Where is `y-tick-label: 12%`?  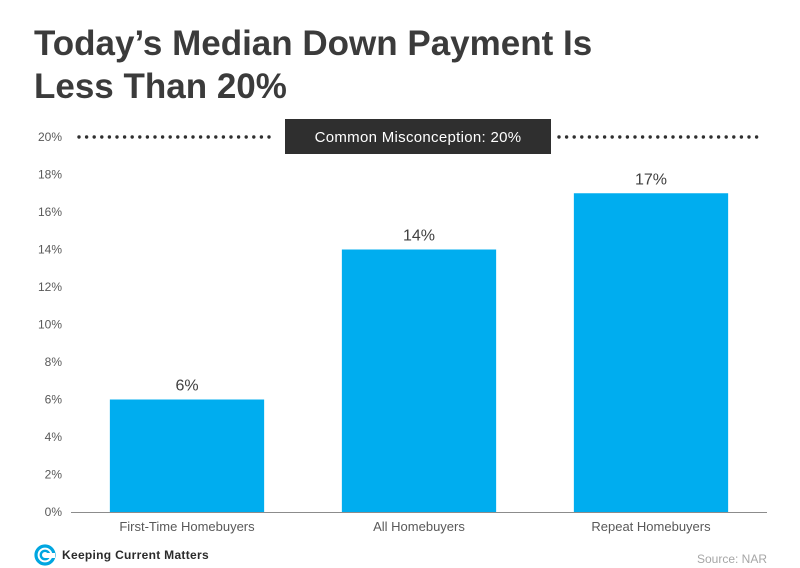 y-tick-label: 12% is located at coordinates (50, 287).